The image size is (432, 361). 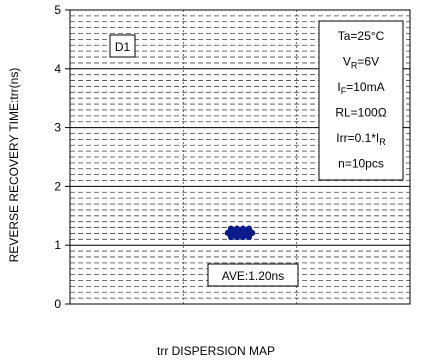 I want to click on data-points, so click(x=240, y=233).